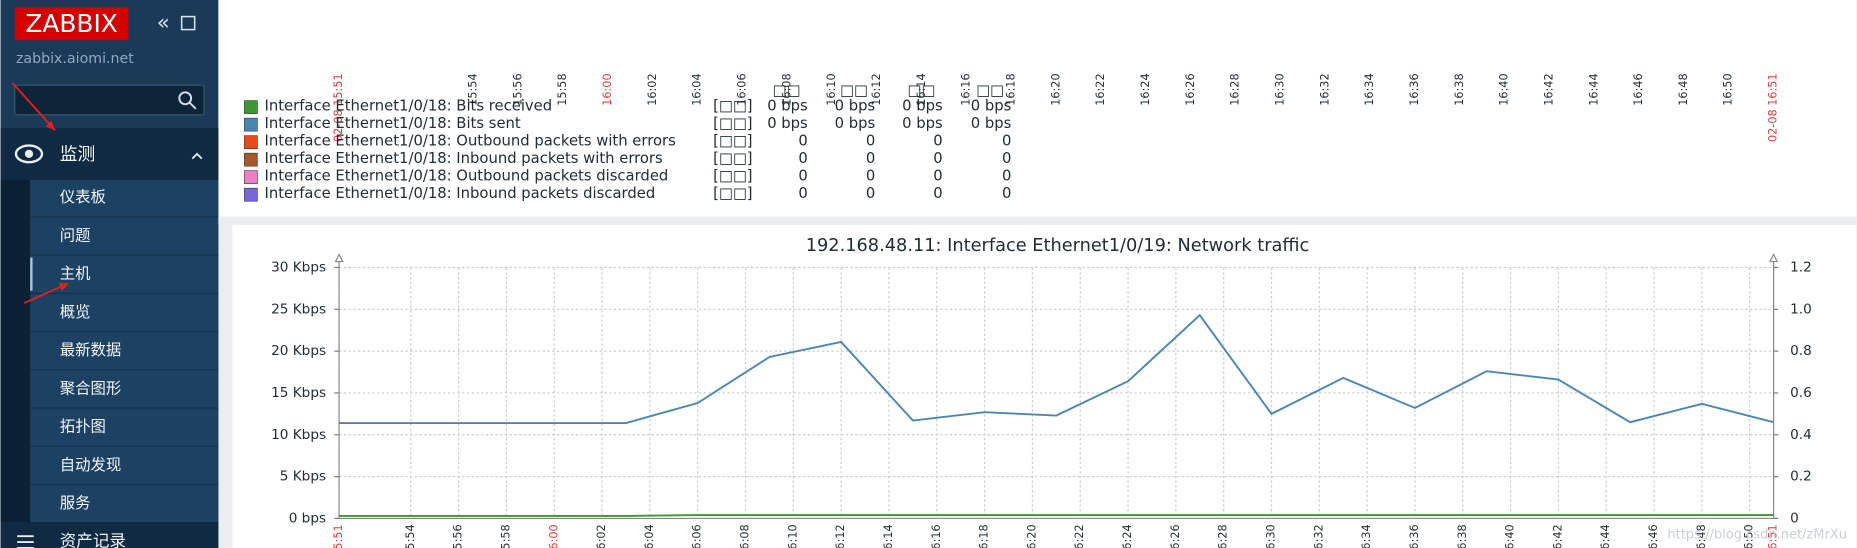  I want to click on time-label: 16:48, so click(1683, 89).